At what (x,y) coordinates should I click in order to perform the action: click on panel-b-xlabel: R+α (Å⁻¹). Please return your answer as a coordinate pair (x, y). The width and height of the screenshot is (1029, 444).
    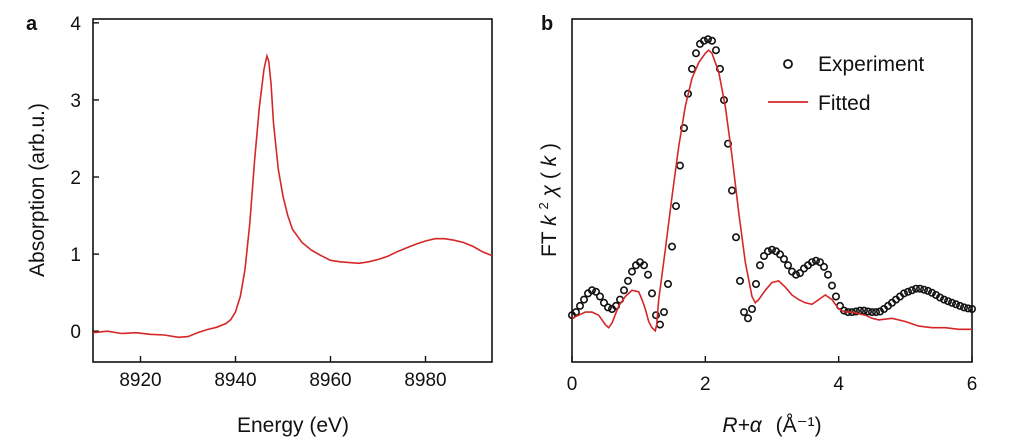
    Looking at the image, I should click on (771, 425).